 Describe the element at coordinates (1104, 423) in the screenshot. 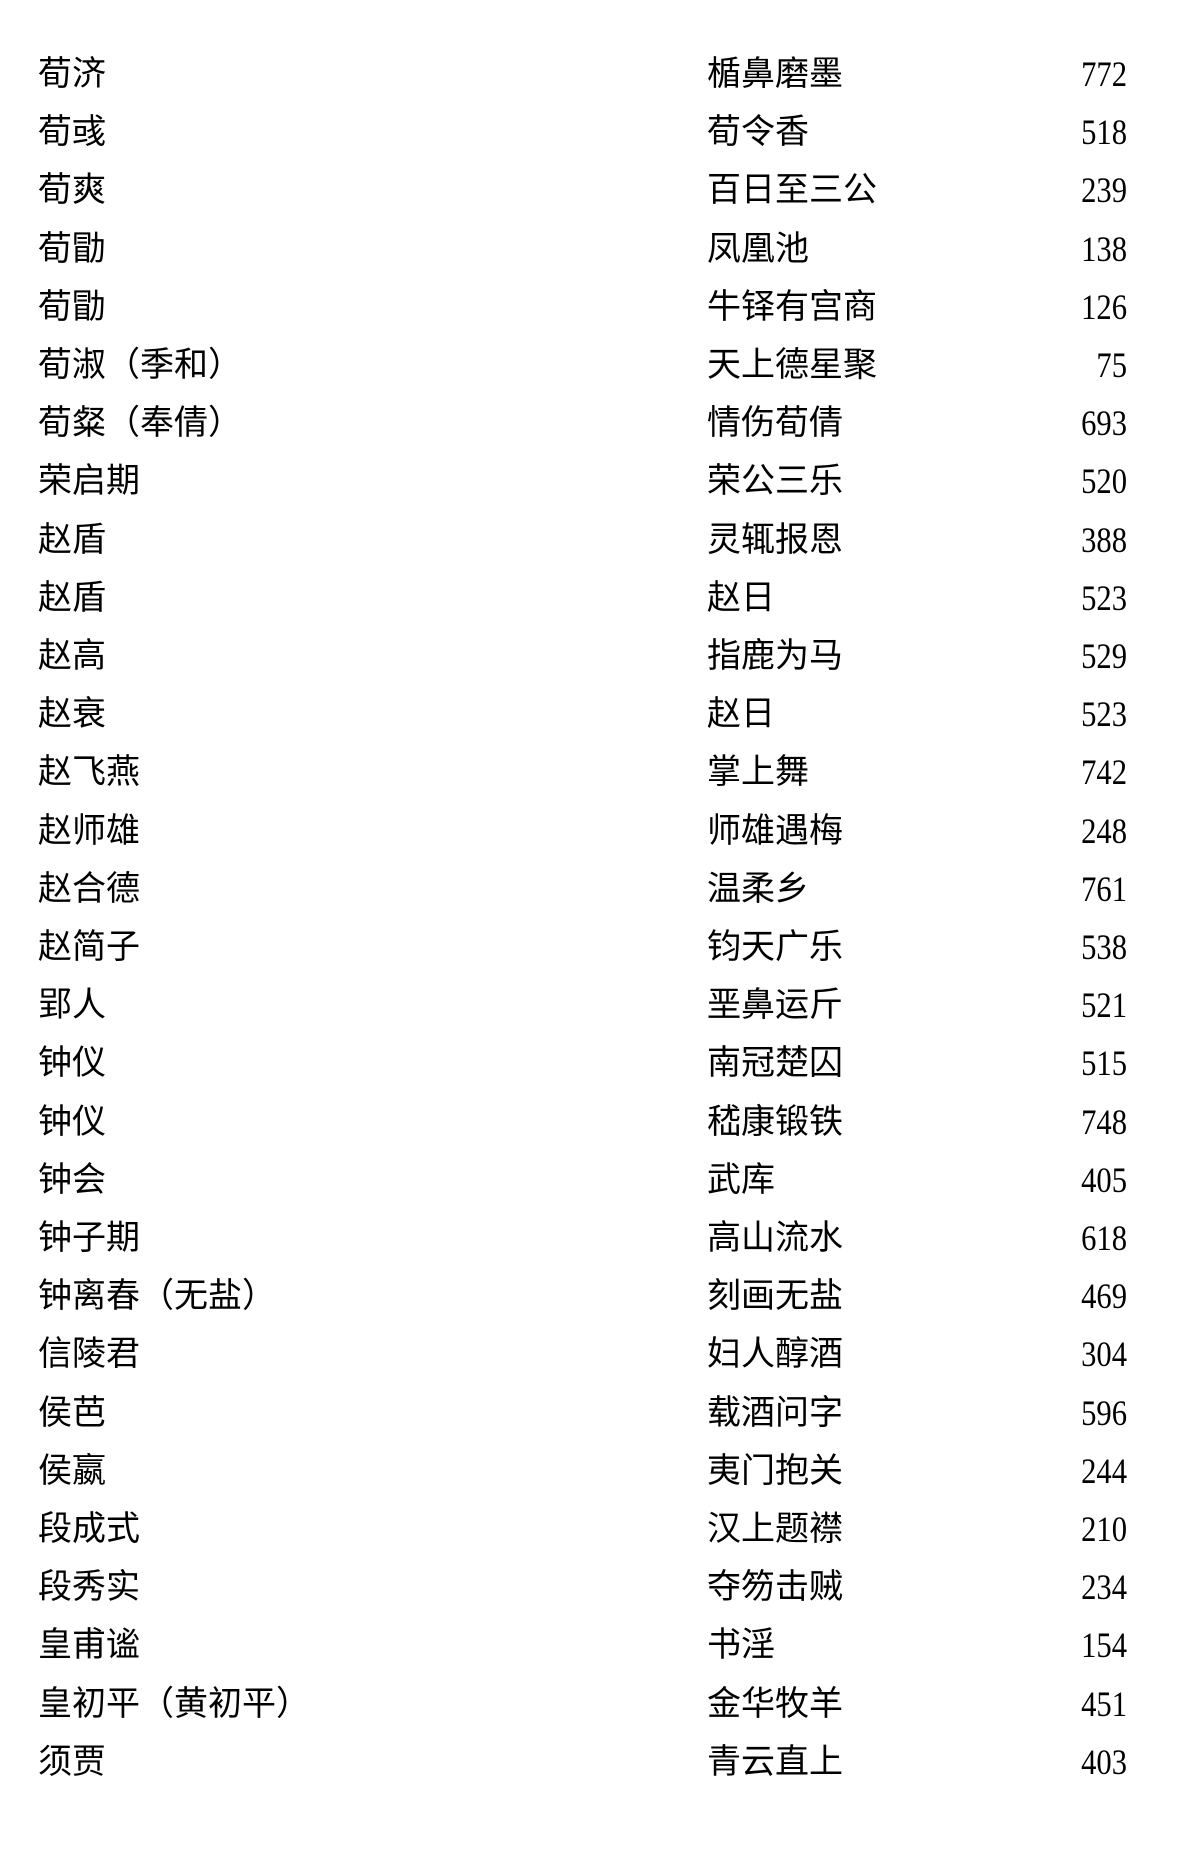

I see `page-number: 693` at that location.